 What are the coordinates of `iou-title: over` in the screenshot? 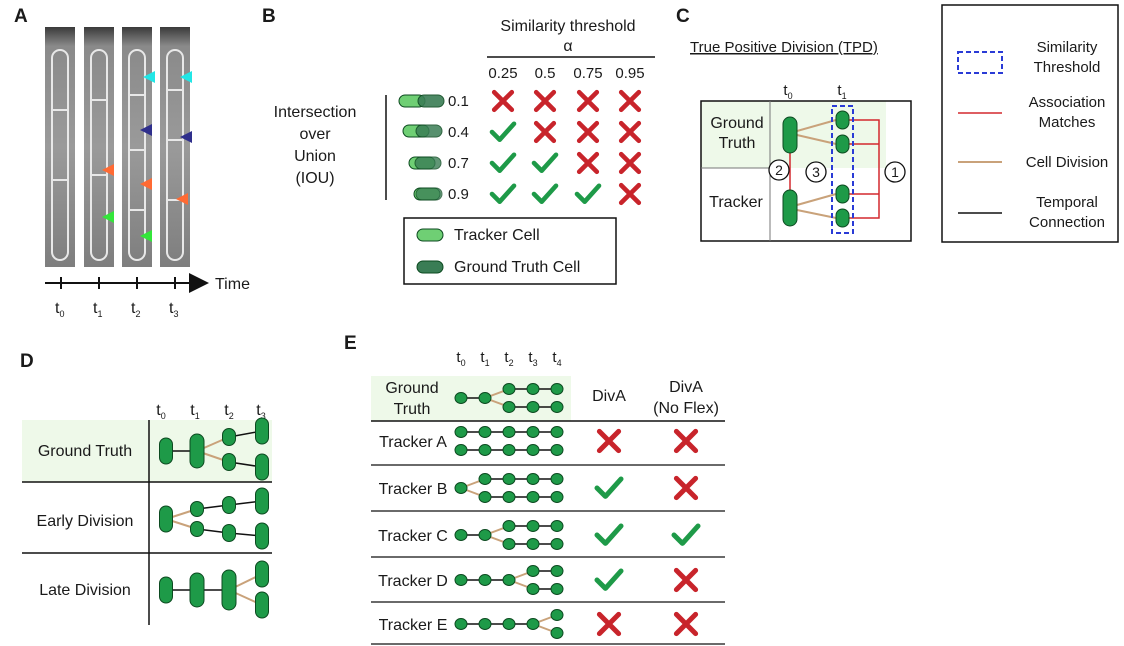 It's located at (315, 134).